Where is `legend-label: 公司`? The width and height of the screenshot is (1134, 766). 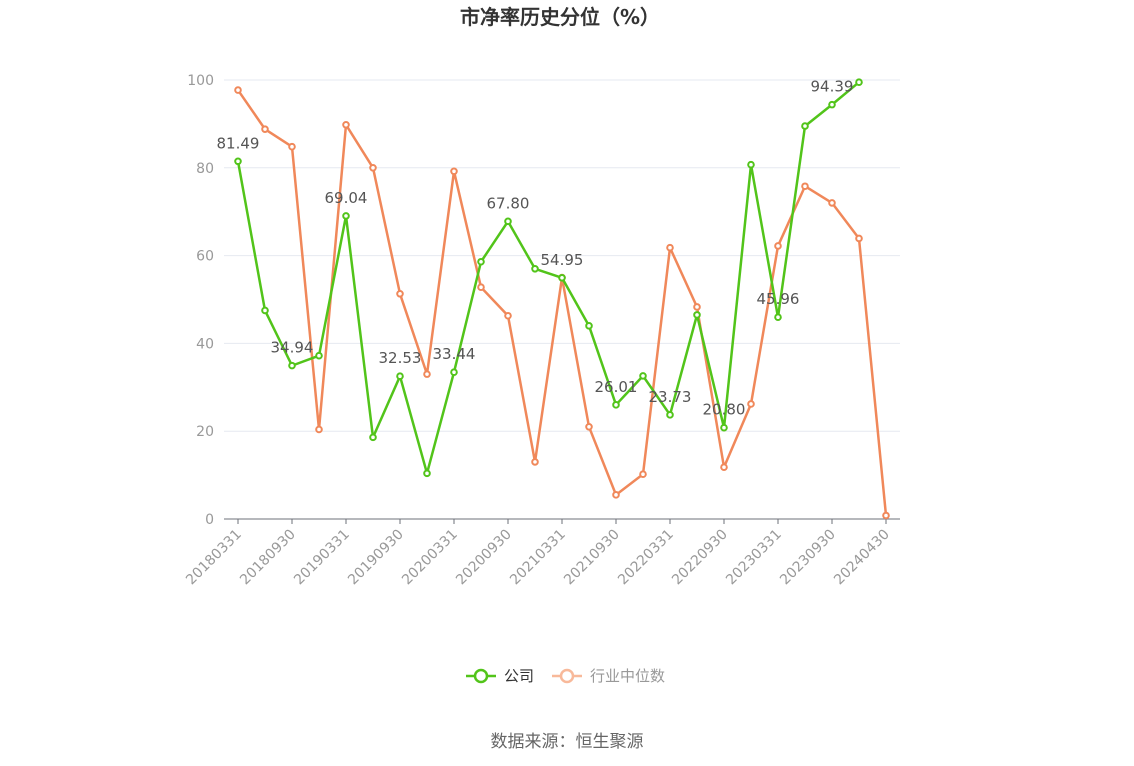
legend-label: 公司 is located at coordinates (519, 676).